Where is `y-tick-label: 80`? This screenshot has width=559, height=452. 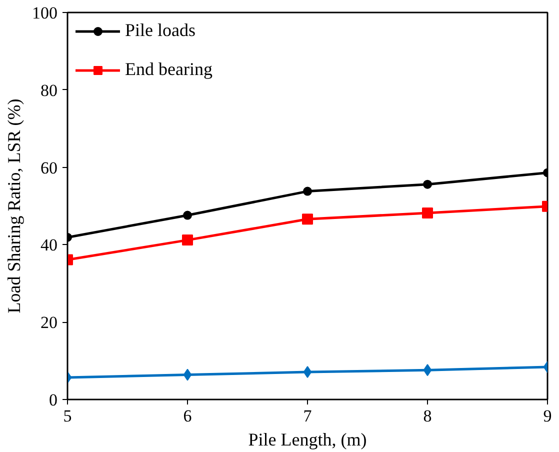
y-tick-label: 80 is located at coordinates (49, 90).